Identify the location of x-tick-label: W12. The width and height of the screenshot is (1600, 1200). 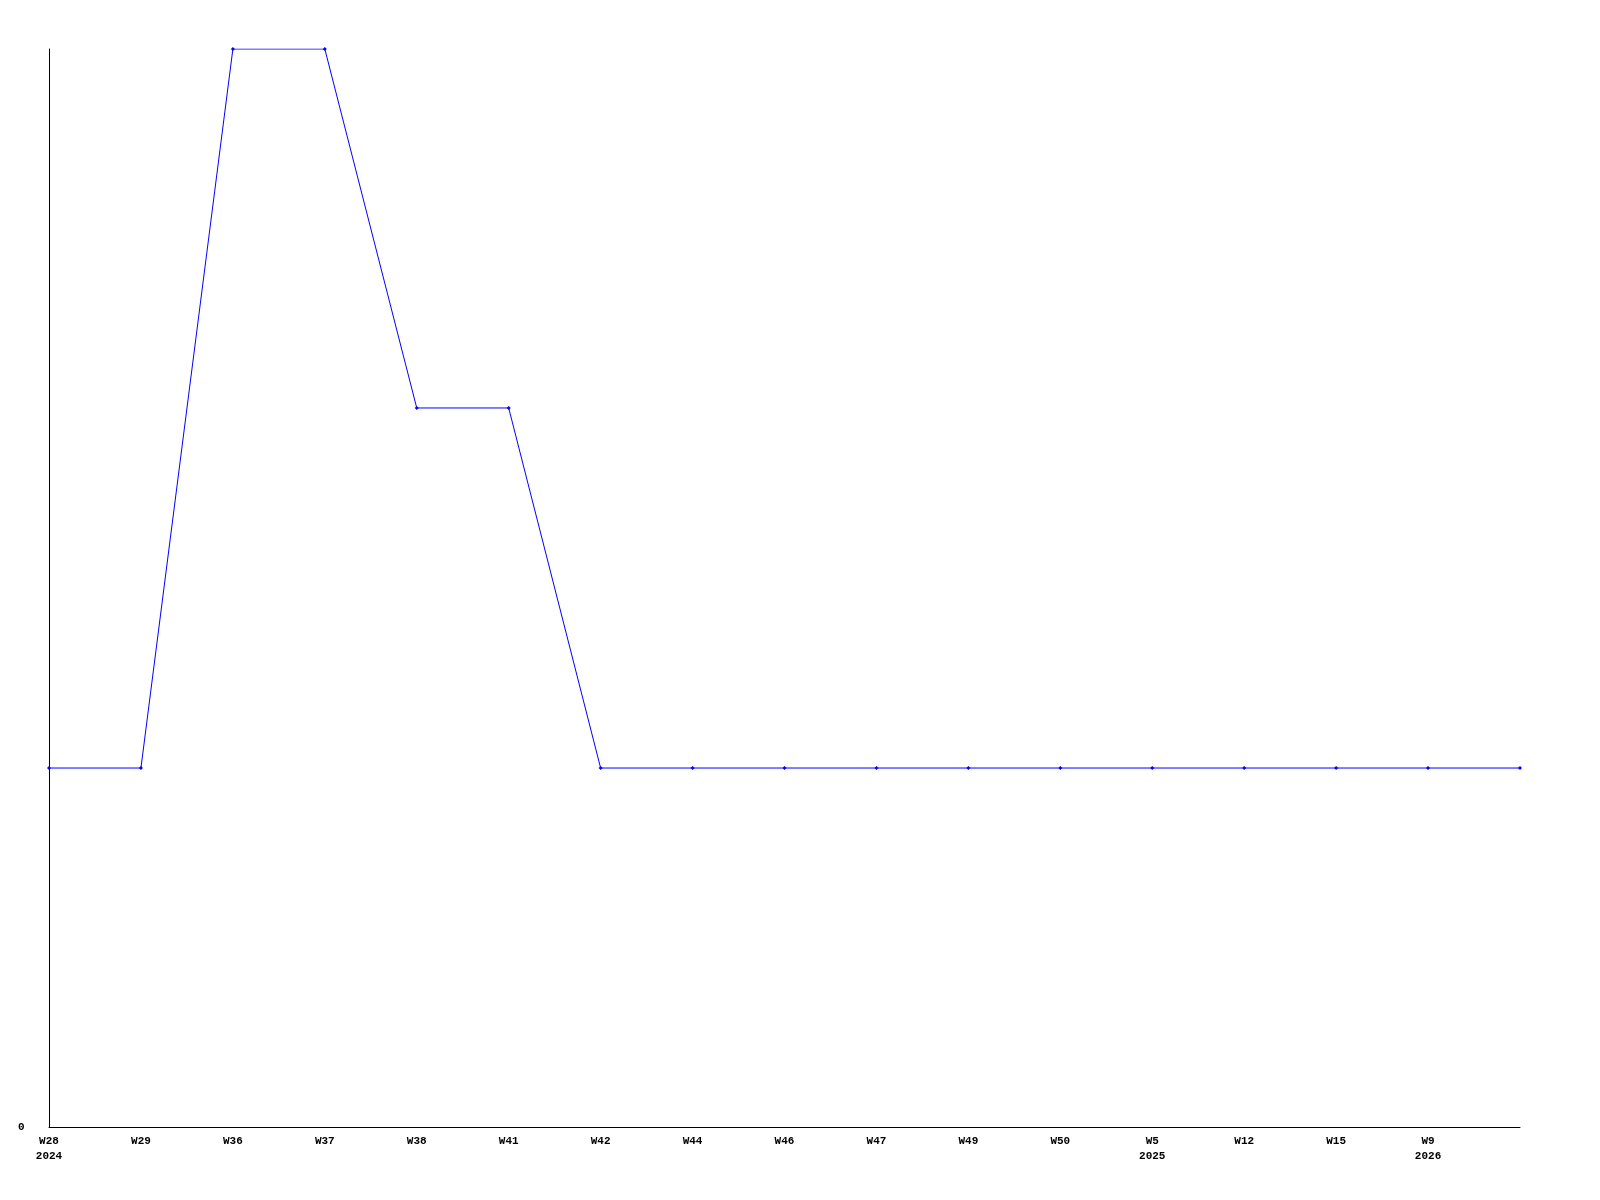
(1244, 1140).